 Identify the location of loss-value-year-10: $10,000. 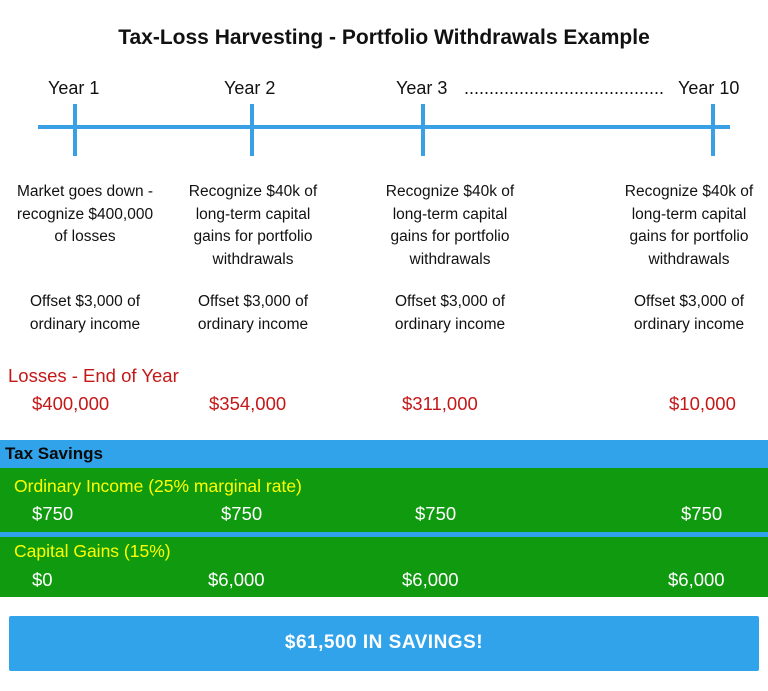
(702, 403).